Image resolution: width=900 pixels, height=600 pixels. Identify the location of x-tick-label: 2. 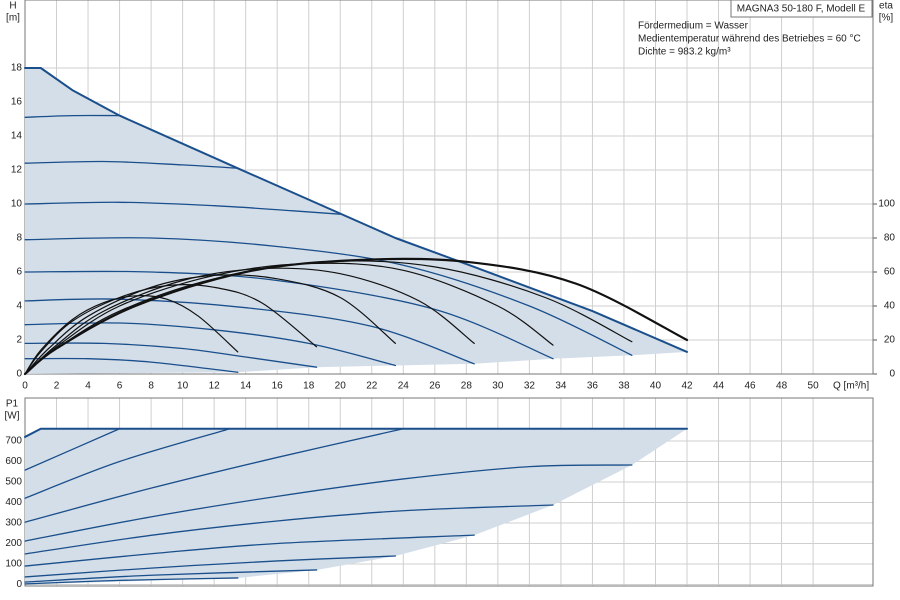
(57, 386).